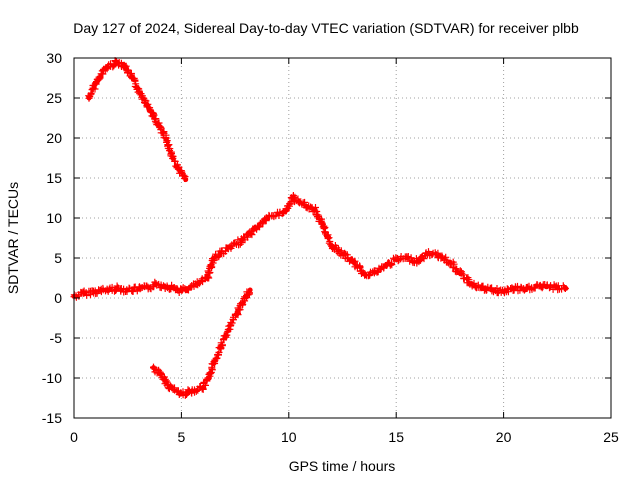 The image size is (640, 480). What do you see at coordinates (13, 238) in the screenshot?
I see `y-axis-label: SDTVAR / TECUs` at bounding box center [13, 238].